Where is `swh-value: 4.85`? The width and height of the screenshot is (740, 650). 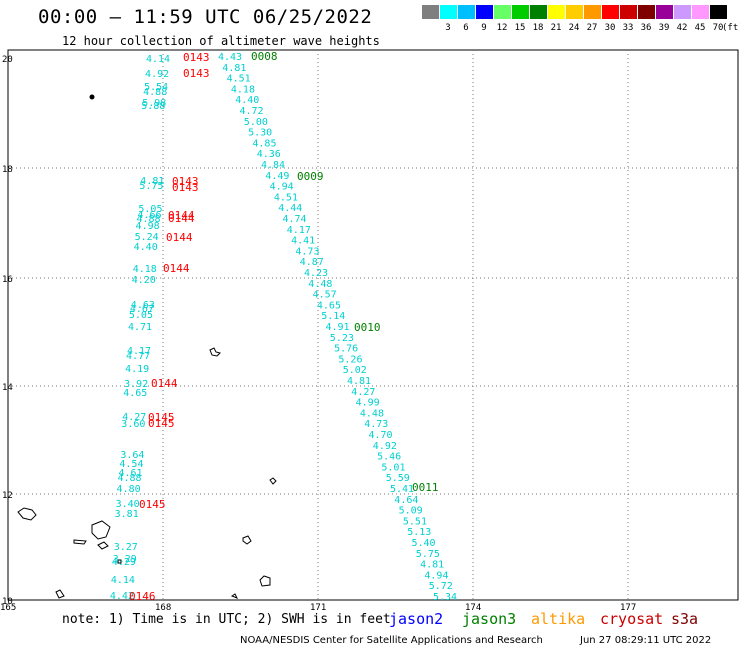
swh-value: 4.85 is located at coordinates (264, 143).